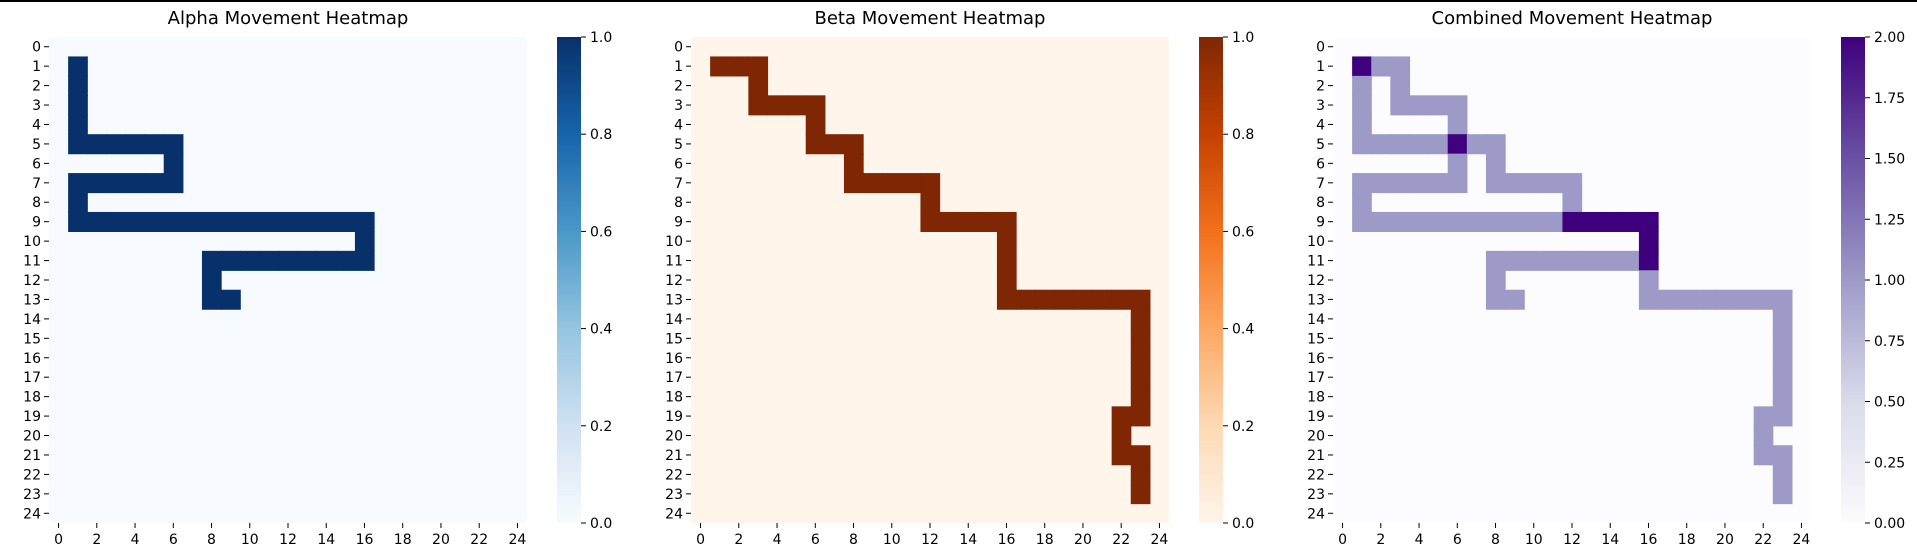  What do you see at coordinates (1316, 475) in the screenshot?
I see `combined-y-tick-label: 22` at bounding box center [1316, 475].